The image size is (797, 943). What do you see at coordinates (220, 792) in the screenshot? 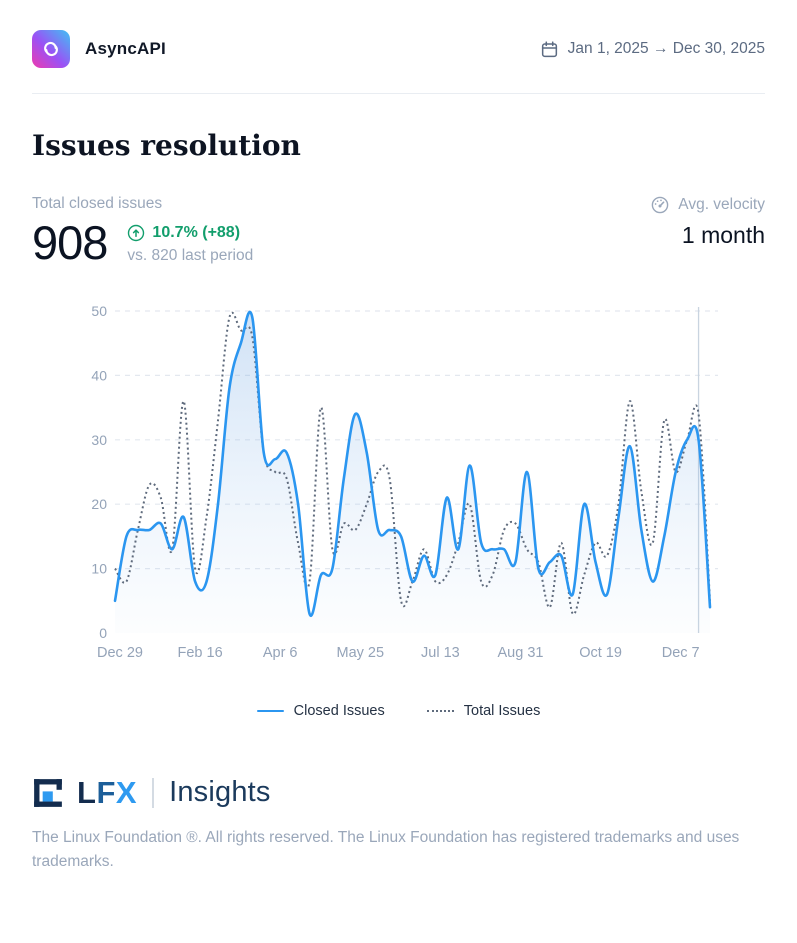
I see `insights-wordmark: Insights` at bounding box center [220, 792].